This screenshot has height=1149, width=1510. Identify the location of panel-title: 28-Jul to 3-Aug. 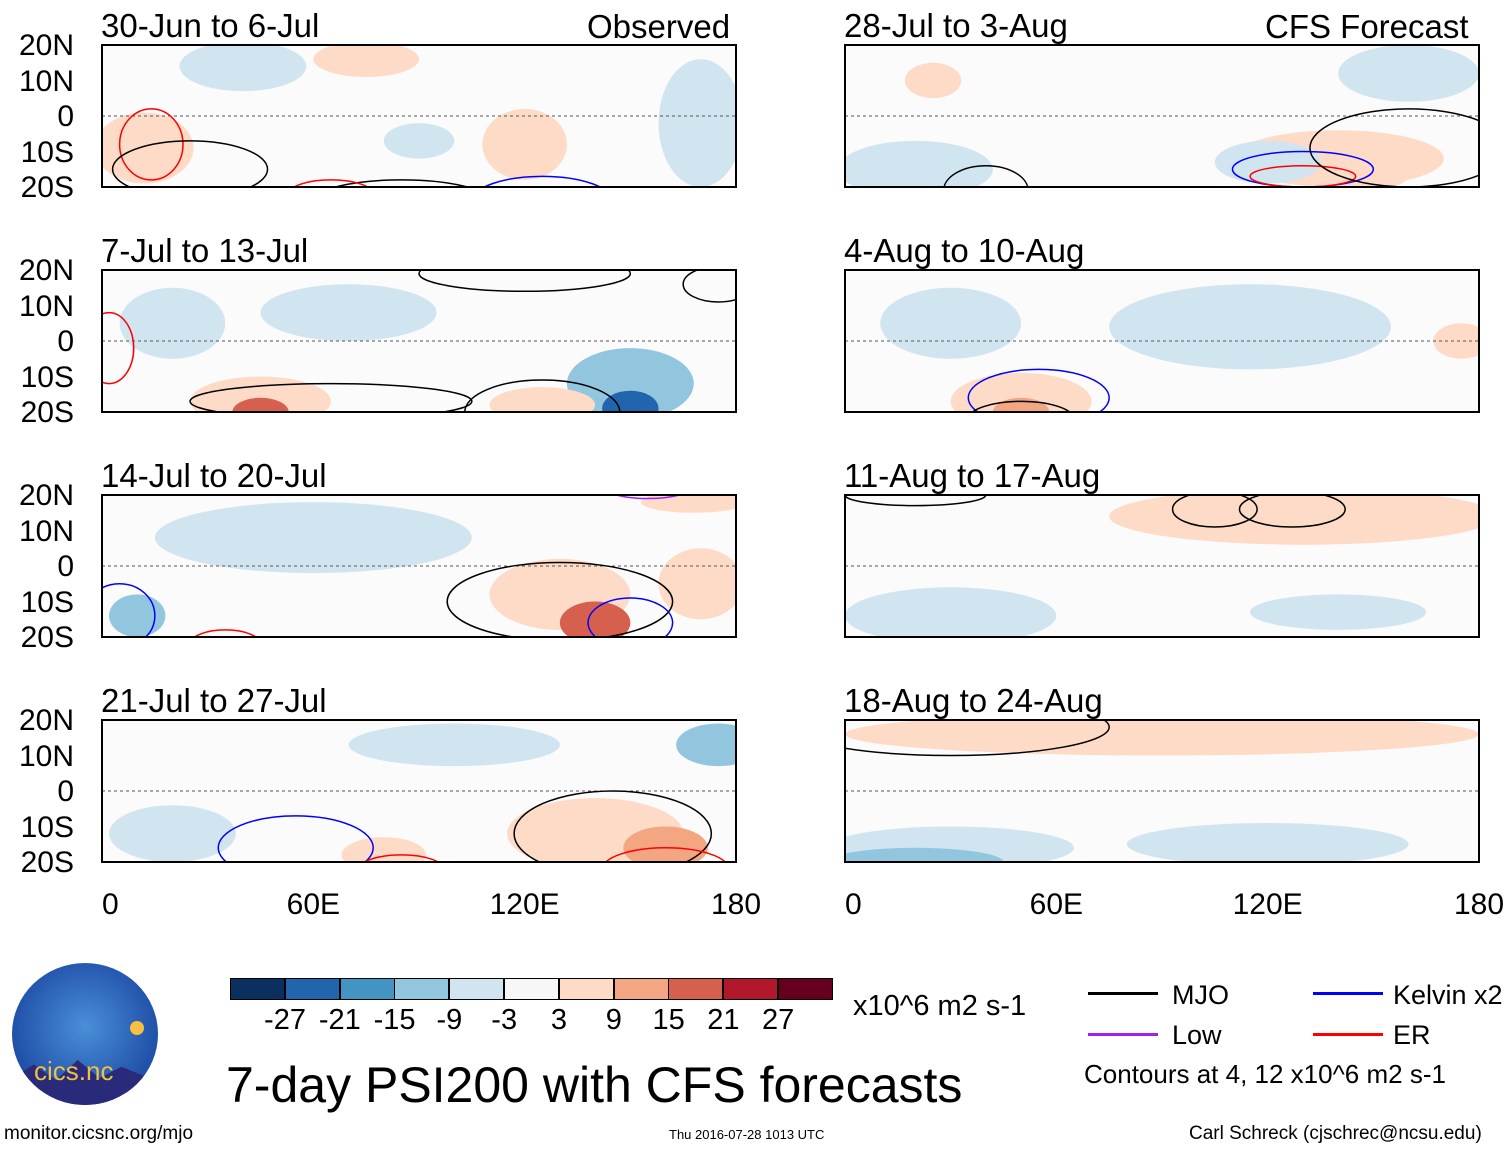
(956, 25).